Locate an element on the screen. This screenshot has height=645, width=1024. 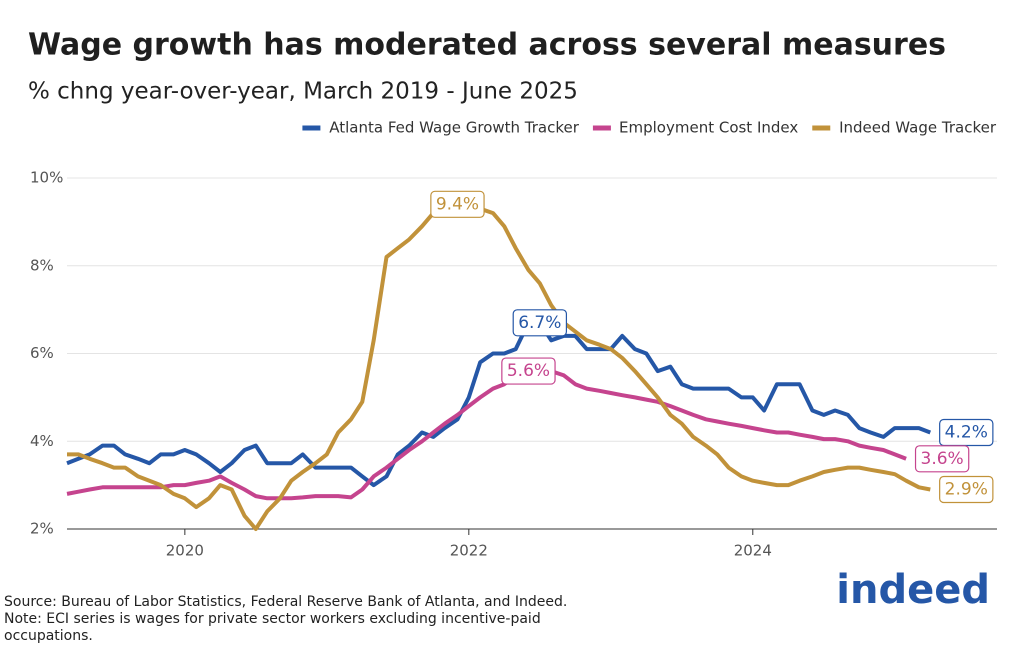
legend-label: Atlanta Fed Wage Growth Tracker is located at coordinates (454, 128).